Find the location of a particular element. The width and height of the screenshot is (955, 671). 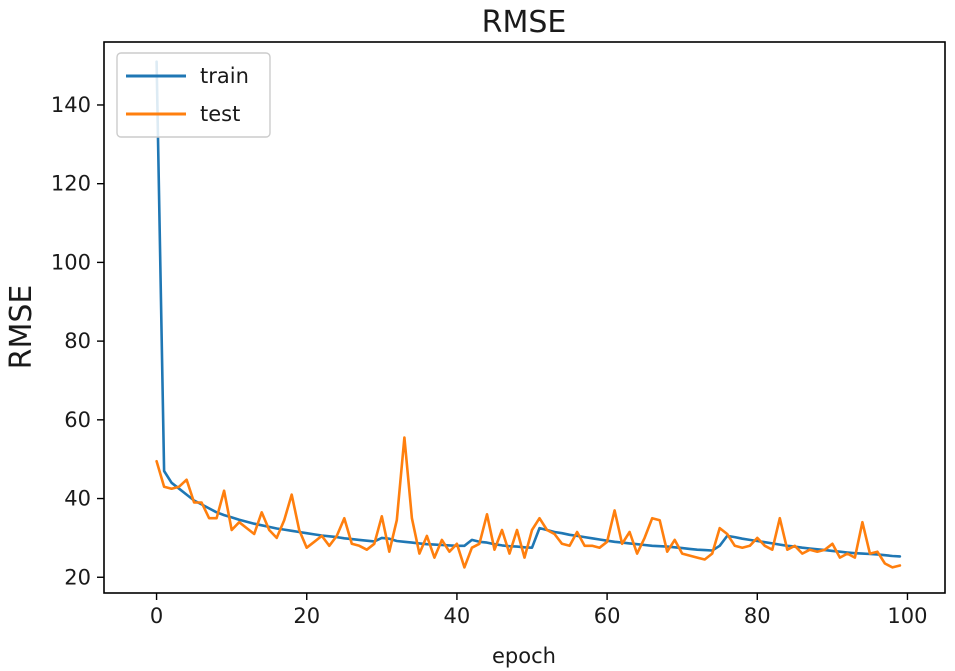

y-tick-label: 120 is located at coordinates (71, 184).